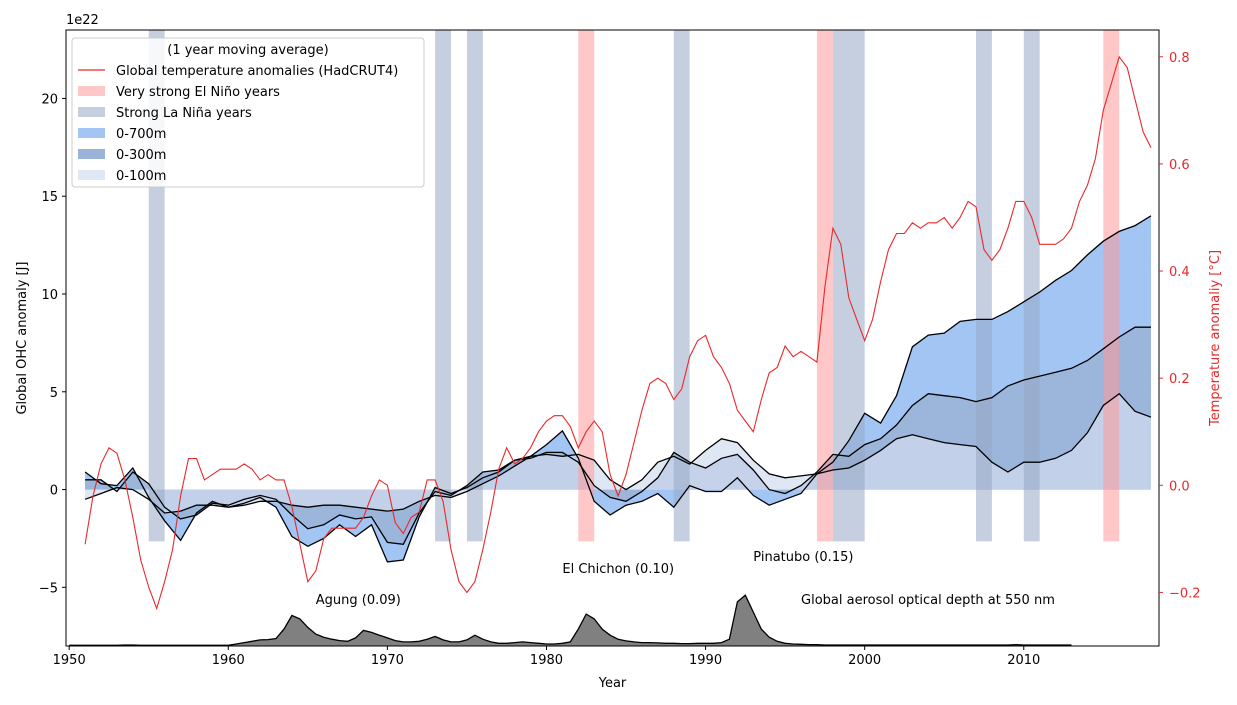 This screenshot has width=1237, height=705. I want to click on legend-title: (1 year moving average), so click(247, 50).